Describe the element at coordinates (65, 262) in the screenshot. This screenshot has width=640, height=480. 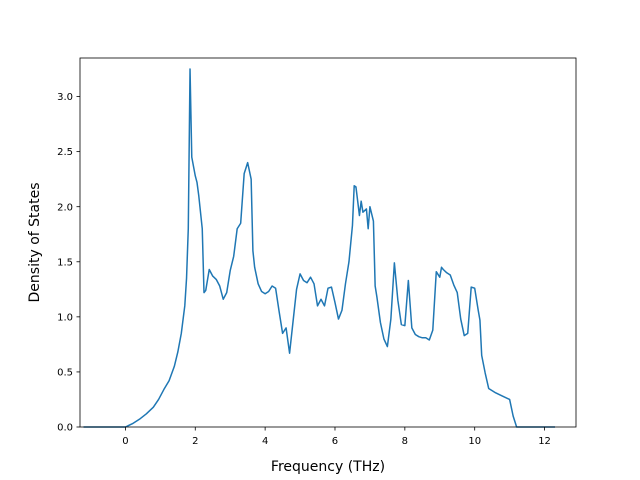
I see `y-tick-label: 1.5` at that location.